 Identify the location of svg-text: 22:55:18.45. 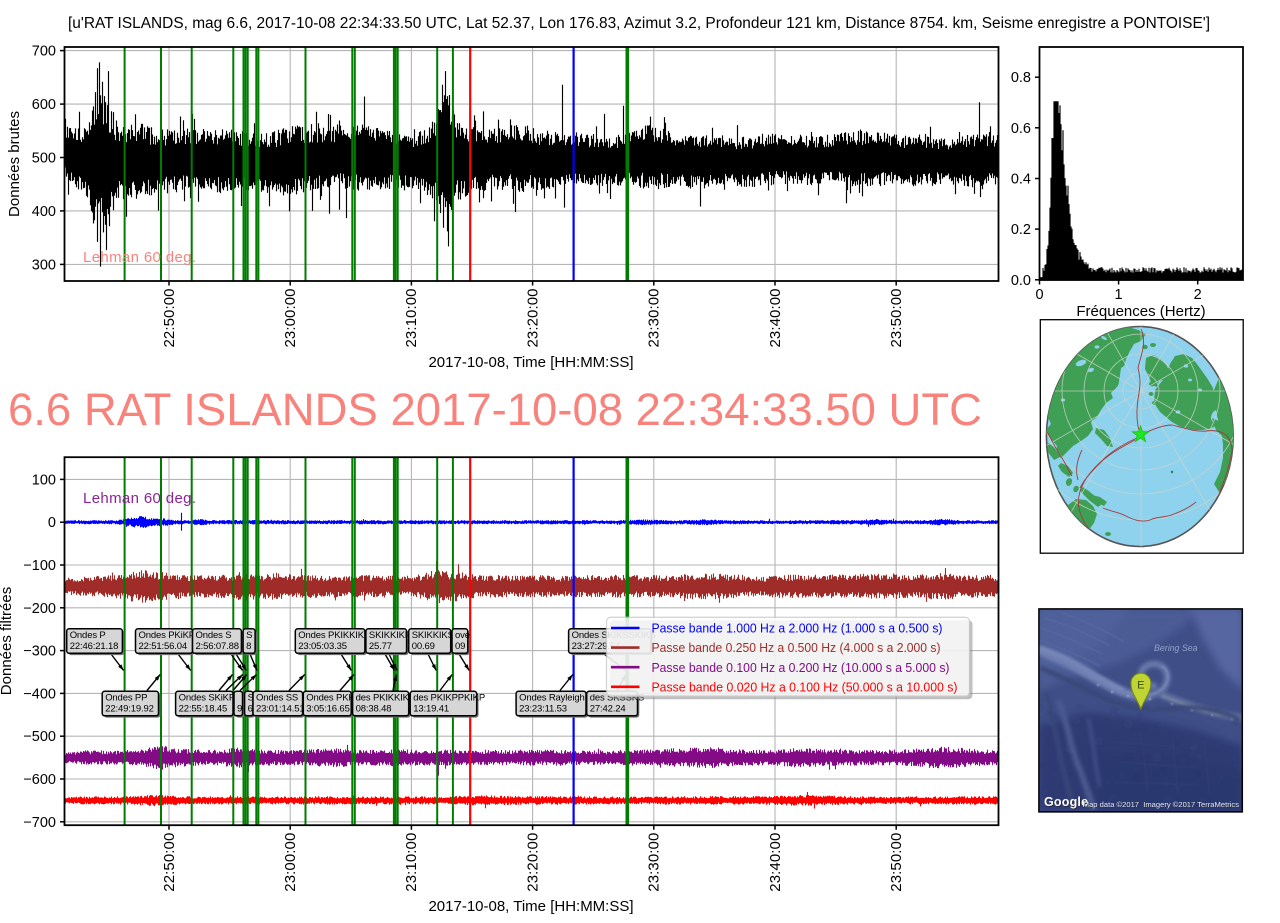
(203, 709).